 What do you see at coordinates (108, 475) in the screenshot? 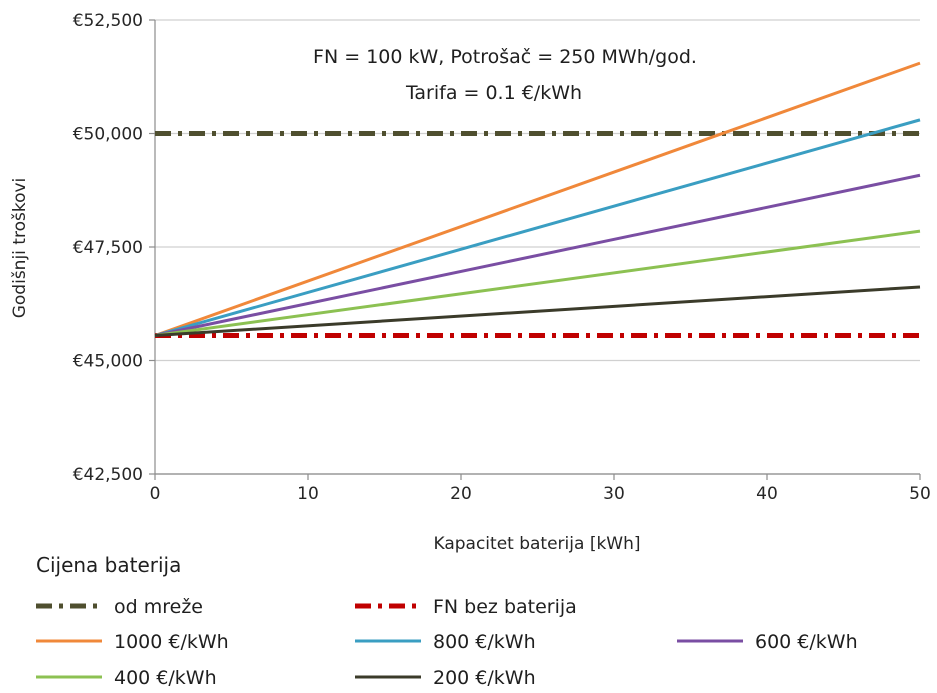
I see `y-tick-label: €42,500` at bounding box center [108, 475].